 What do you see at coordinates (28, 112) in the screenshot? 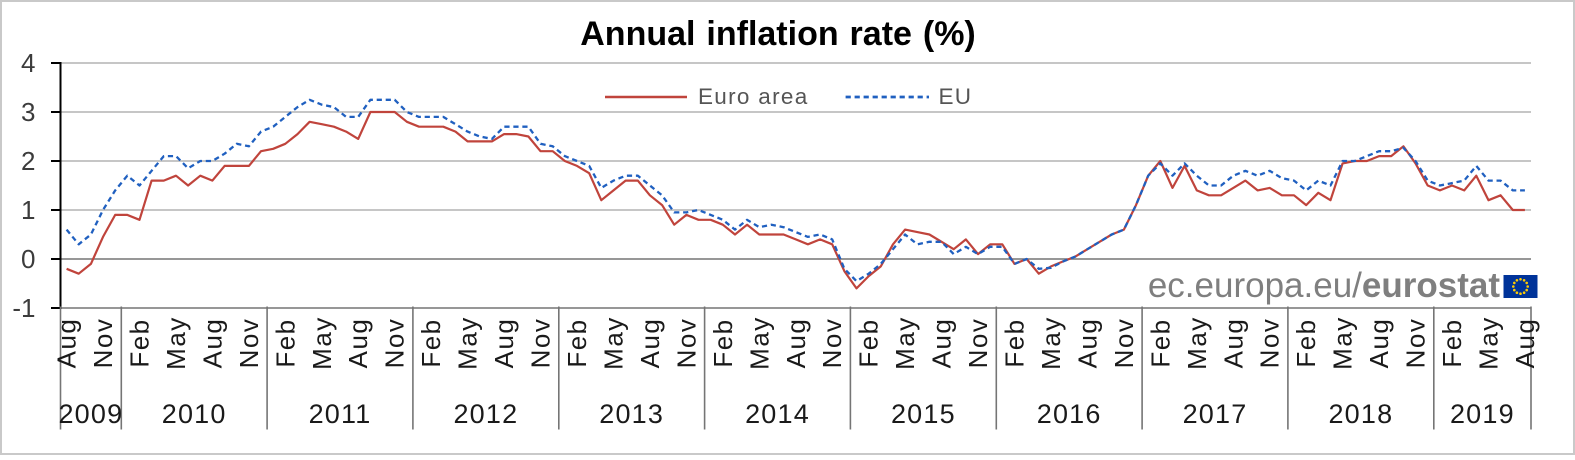
I see `svg-text: 3` at bounding box center [28, 112].